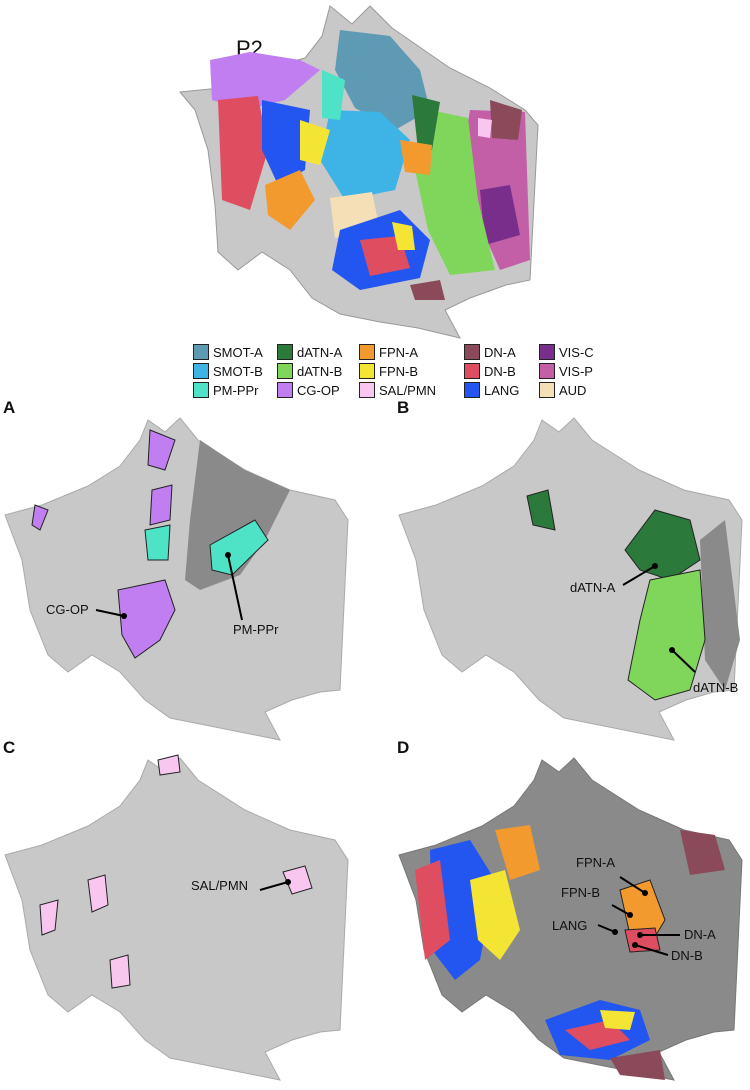  Describe the element at coordinates (228, 352) in the screenshot. I see `legend-item: SMOT-A` at that location.